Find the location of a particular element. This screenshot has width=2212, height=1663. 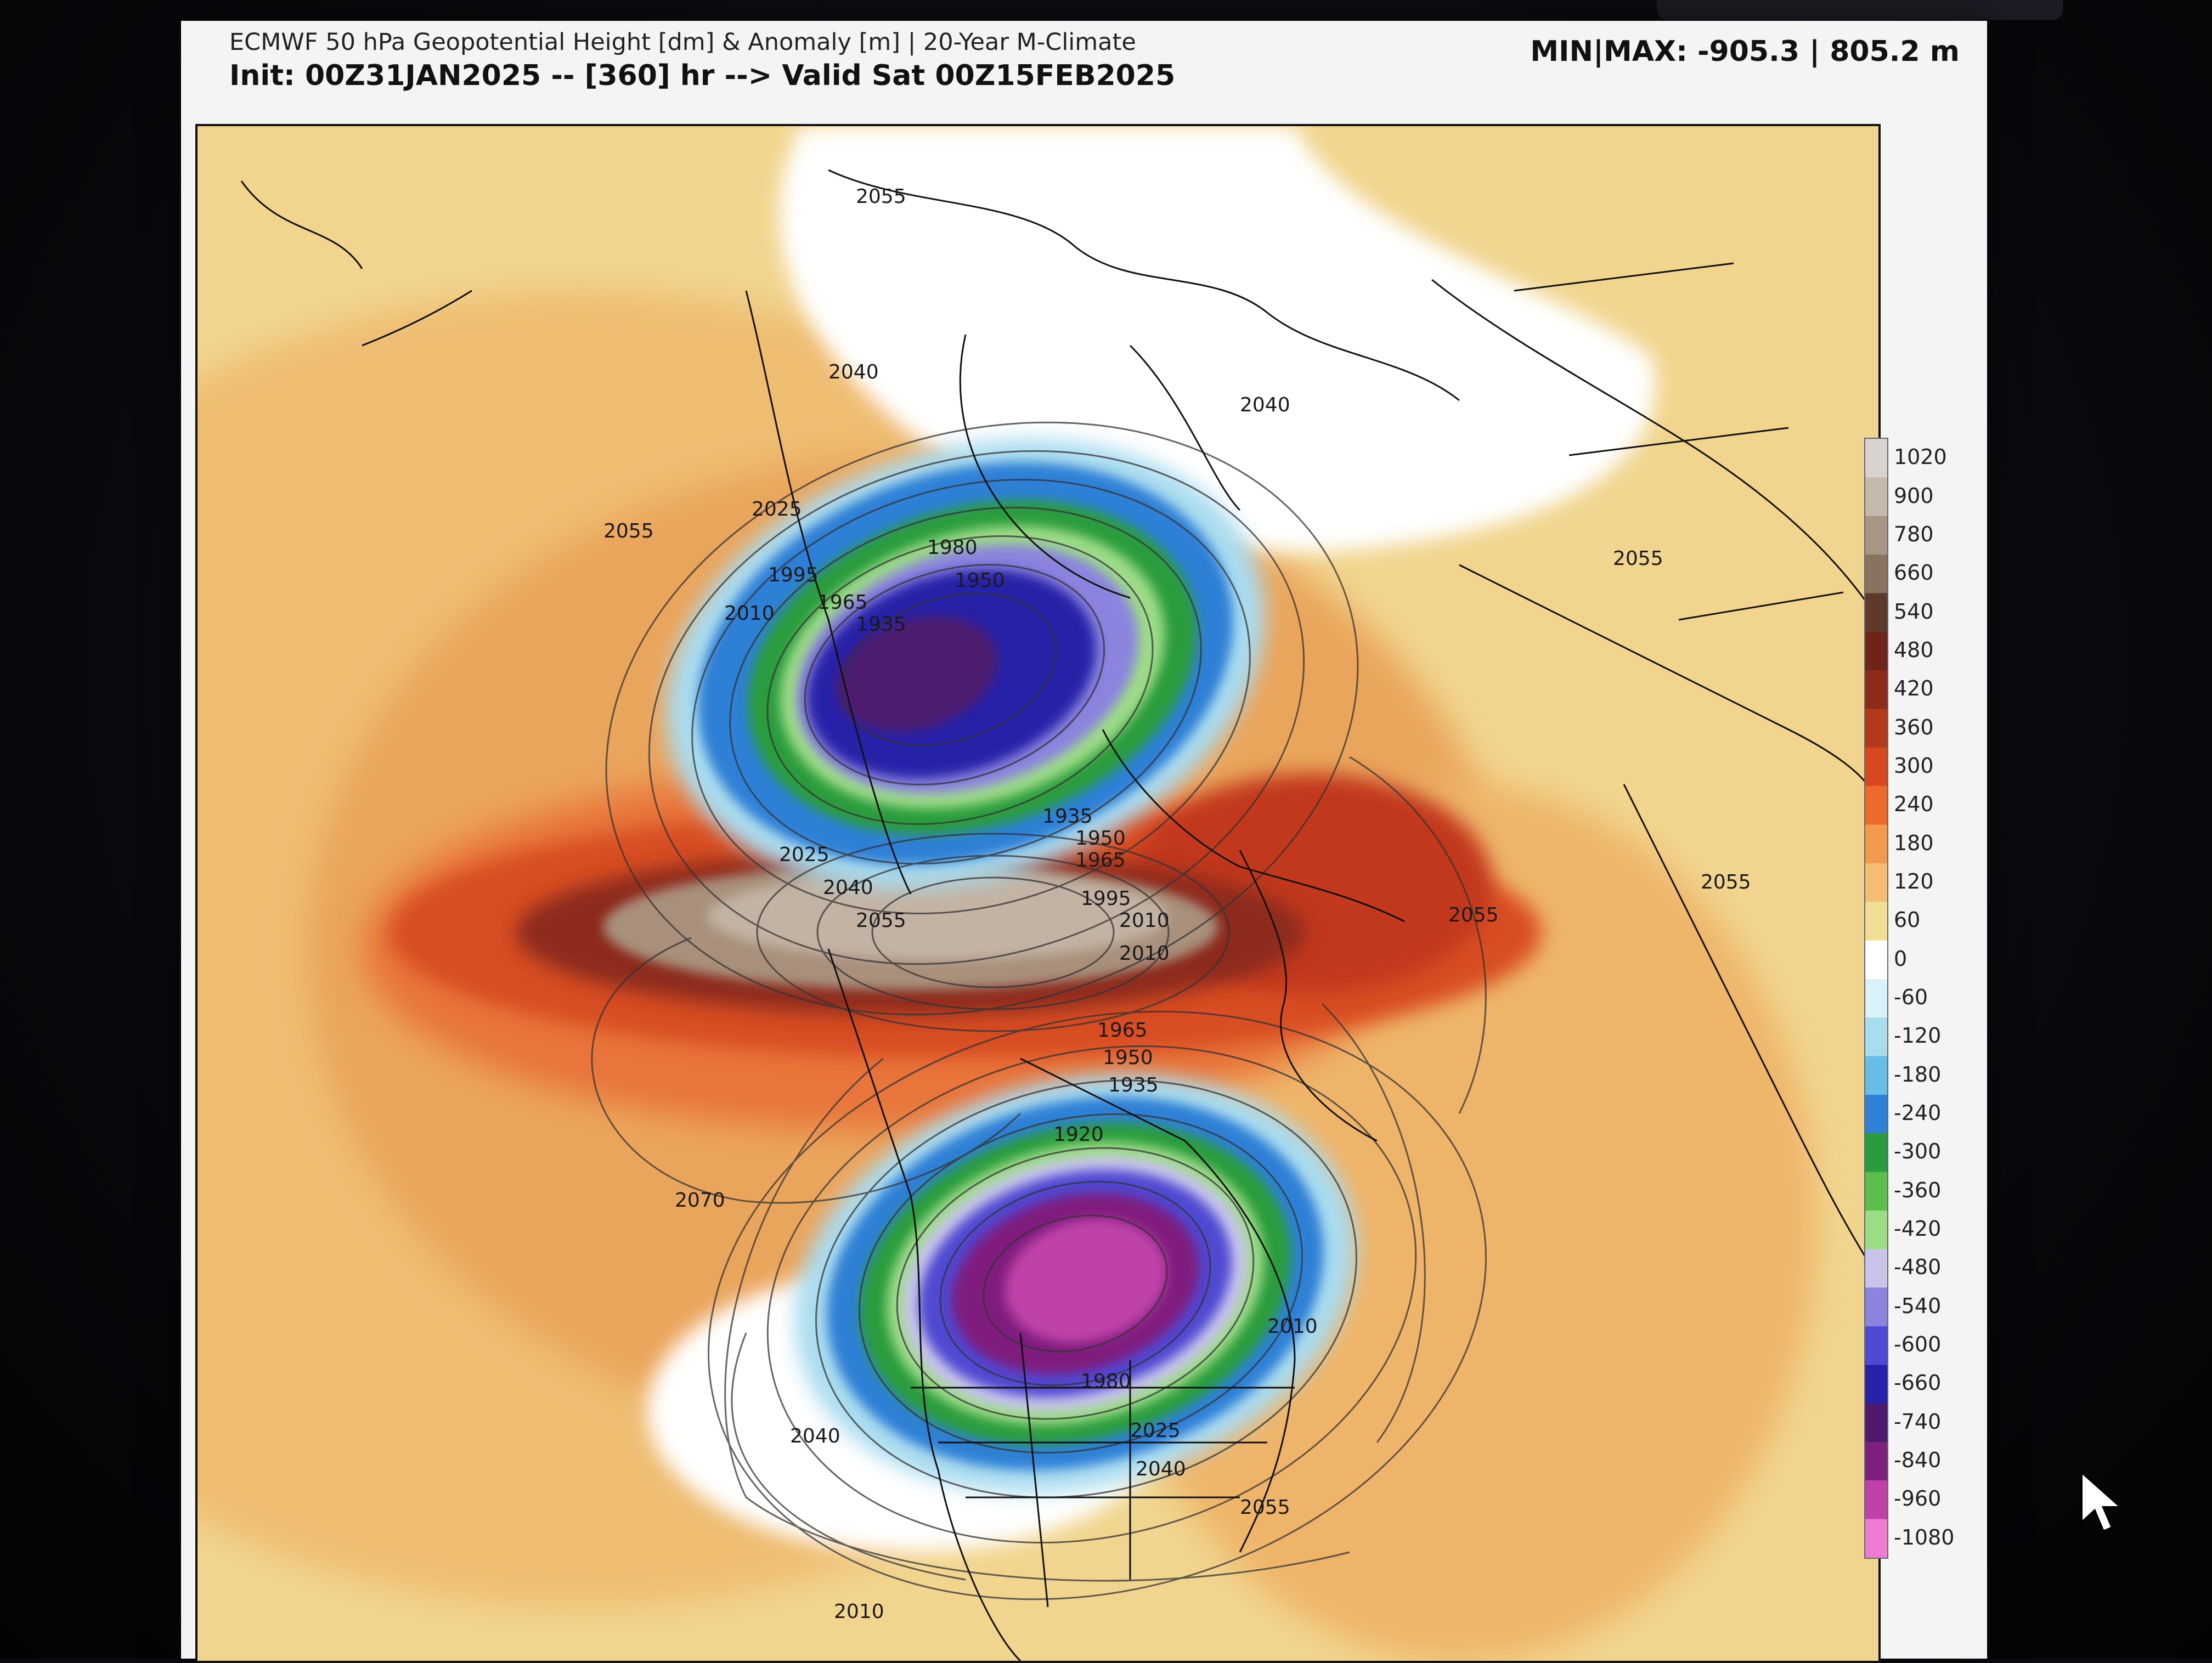

colorbar-tick-label: -420 is located at coordinates (1918, 1229).